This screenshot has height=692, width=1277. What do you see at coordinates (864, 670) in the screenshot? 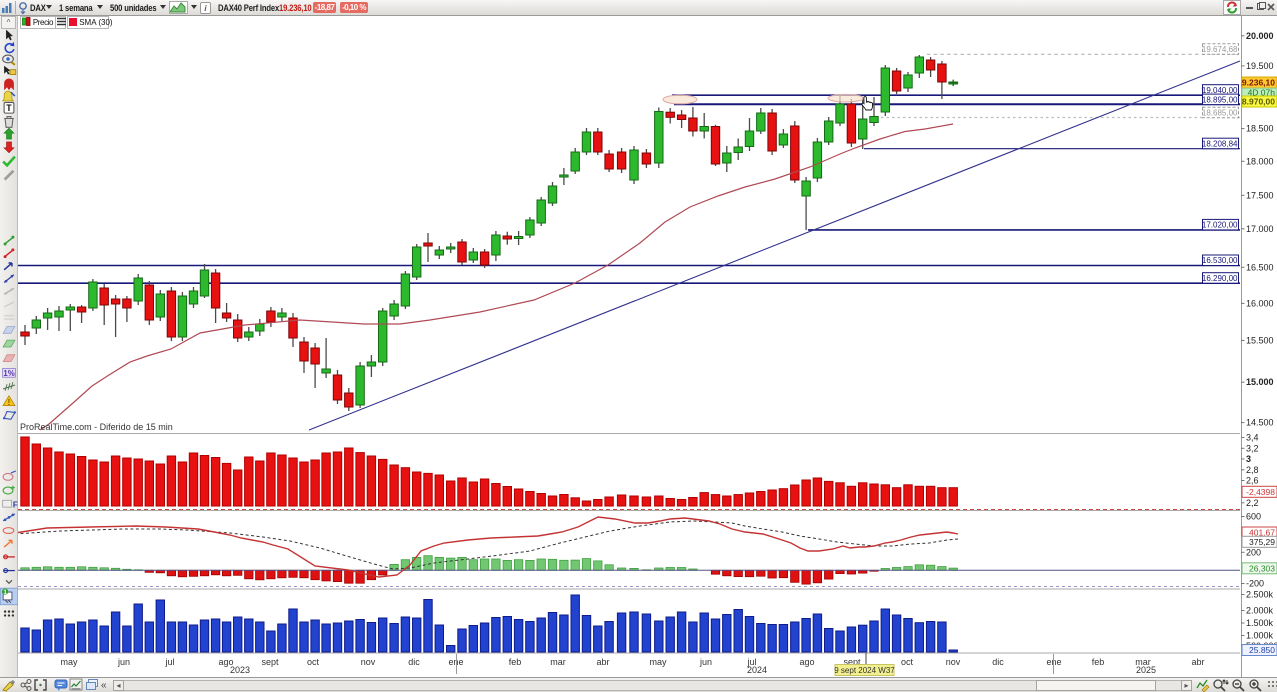
I see `svg-text: 9 sept 2024 W37` at bounding box center [864, 670].